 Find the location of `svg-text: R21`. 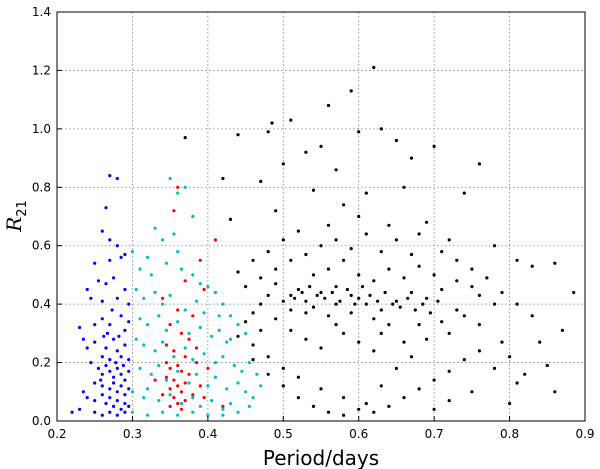

svg-text: R21 is located at coordinates (16, 216).